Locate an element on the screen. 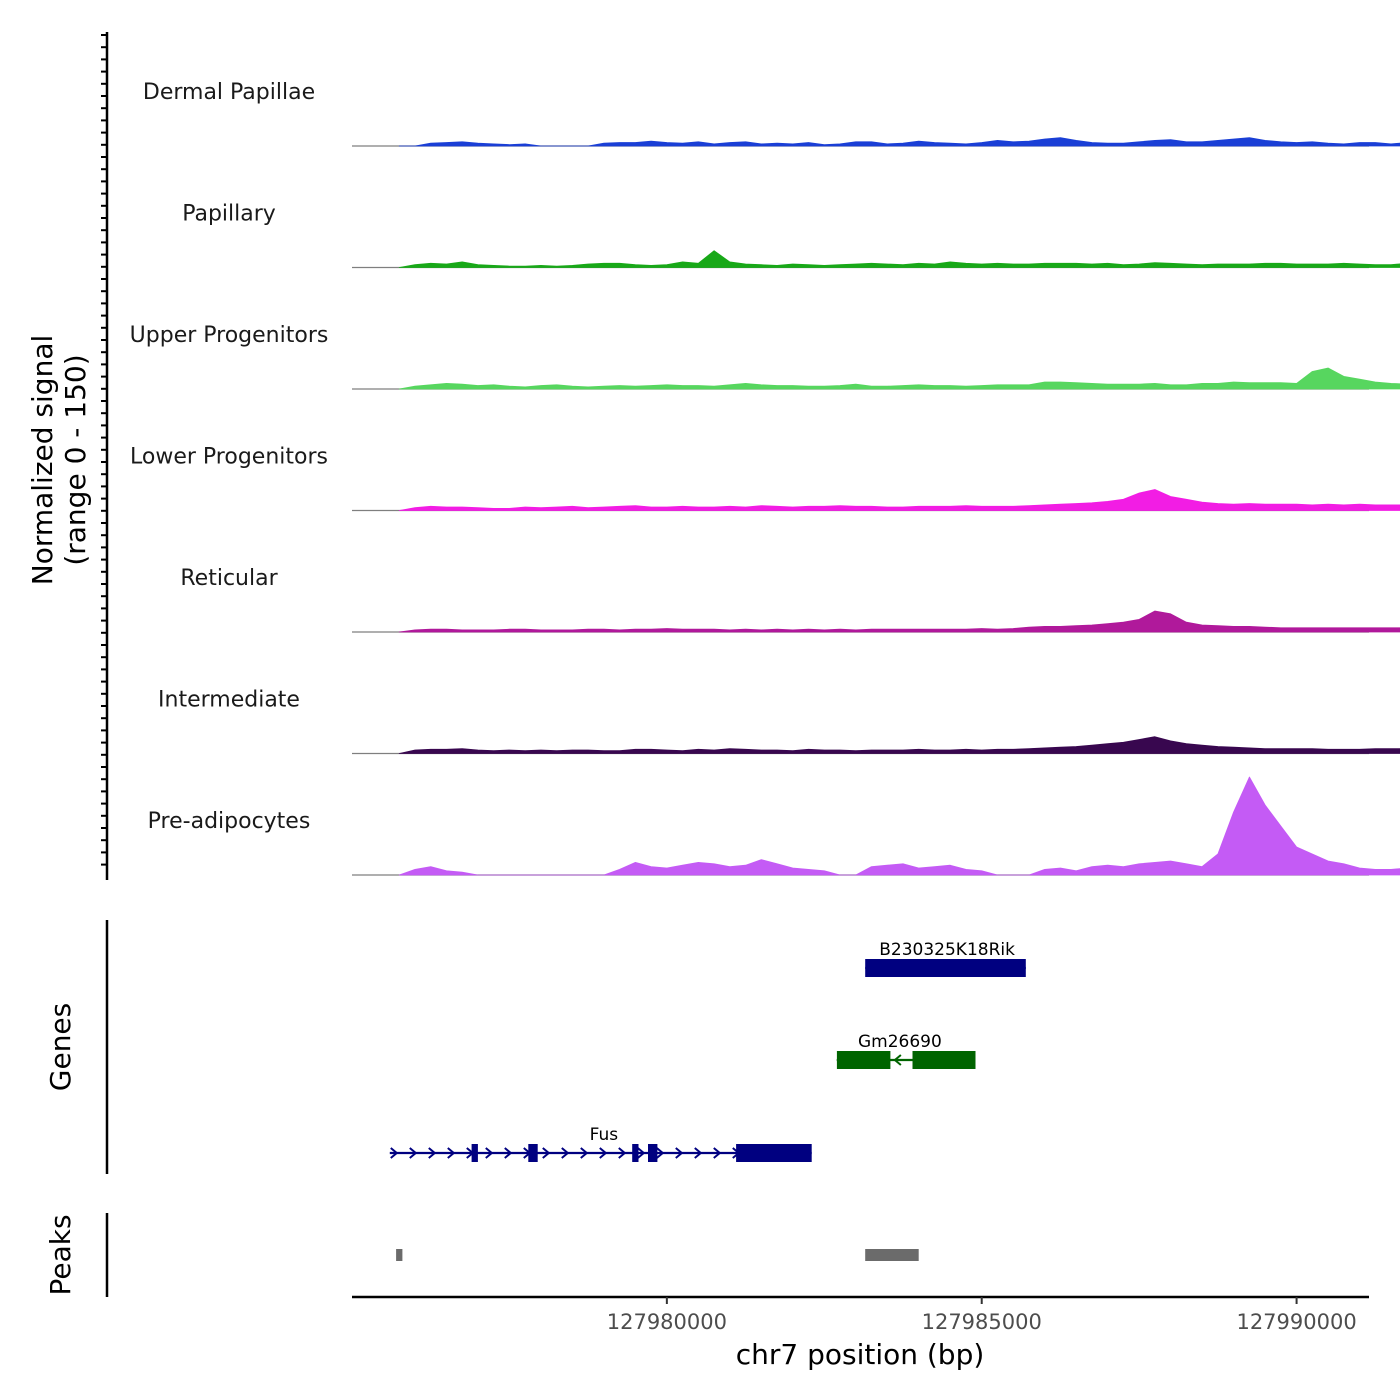 The width and height of the screenshot is (1400, 1400). peaks-panel-label: Peaks is located at coordinates (60, 1254).